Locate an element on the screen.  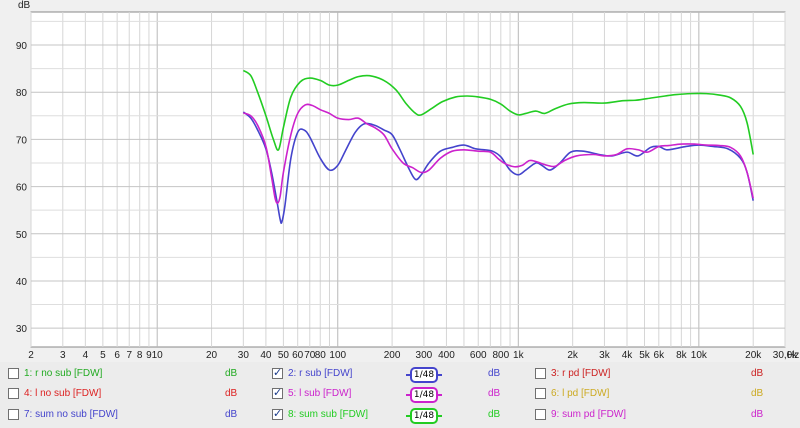
x-tick-label: 2k is located at coordinates (573, 355).